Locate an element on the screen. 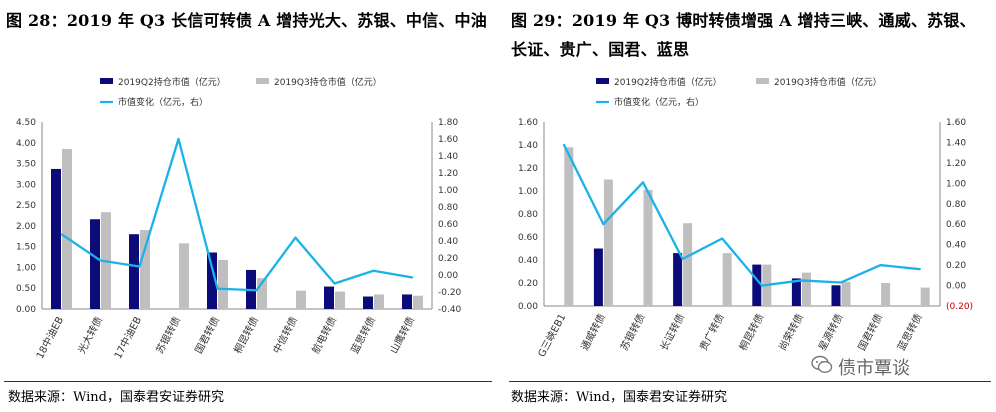  source-note-left: 数据来源：Wind，国泰君安证券研究 is located at coordinates (116, 397).